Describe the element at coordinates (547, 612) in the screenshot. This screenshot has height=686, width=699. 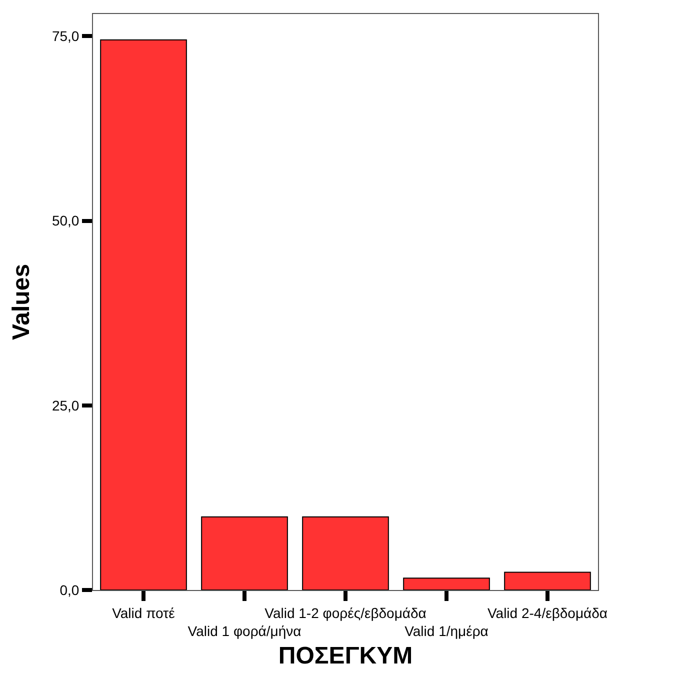
I see `x-tick-label: Valid 2-4/εβδομάδα` at that location.